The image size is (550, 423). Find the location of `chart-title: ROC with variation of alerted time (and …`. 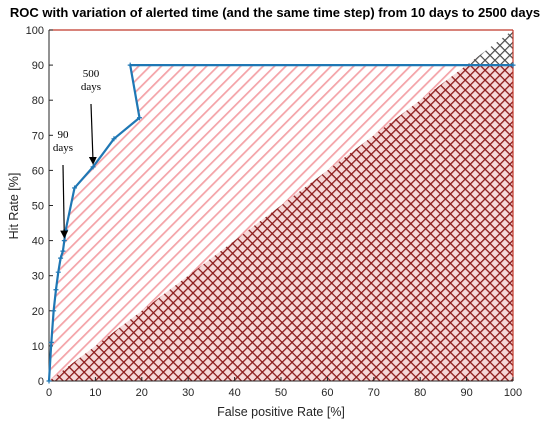

chart-title: ROC with variation of alerted time (and … is located at coordinates (275, 12).